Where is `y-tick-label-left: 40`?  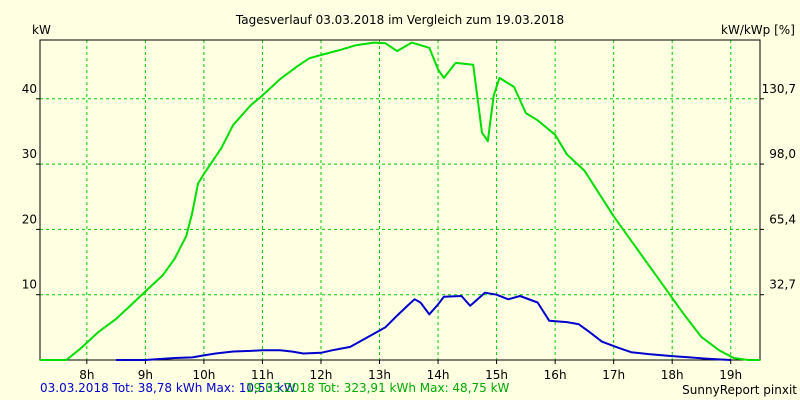
y-tick-label-left: 40 is located at coordinates (29, 89).